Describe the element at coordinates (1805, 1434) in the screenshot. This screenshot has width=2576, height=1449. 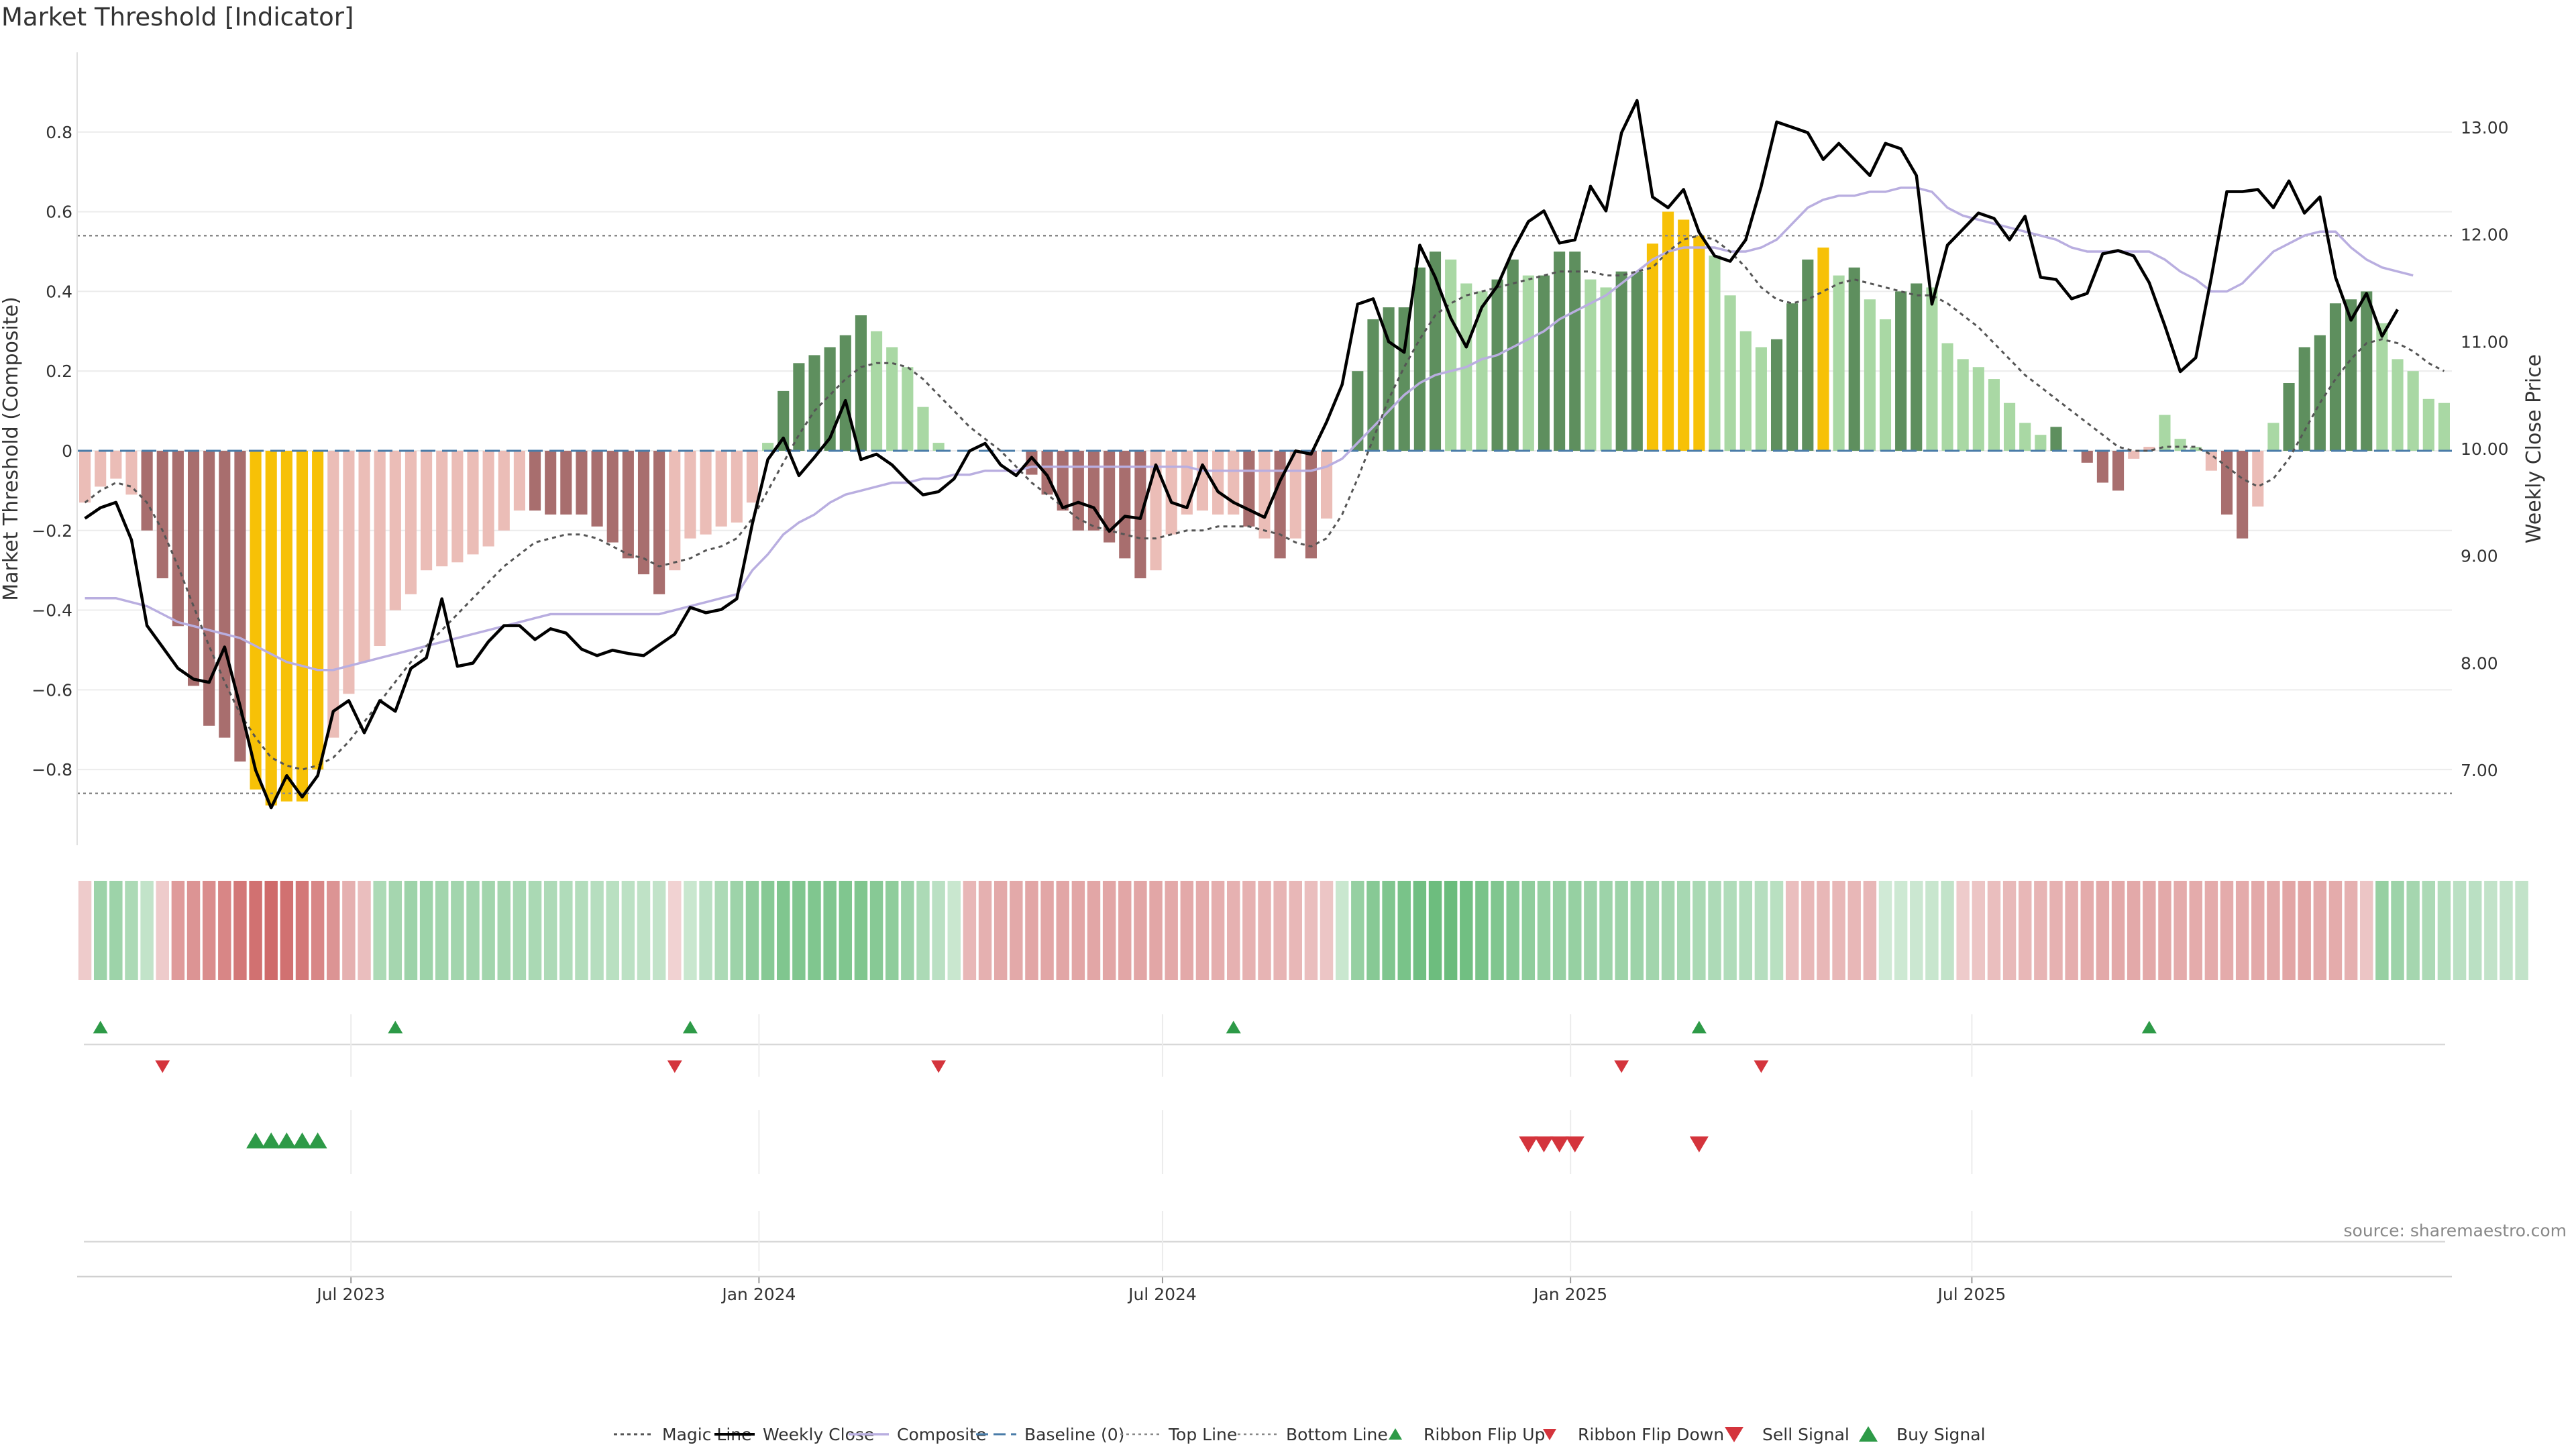
I see `legend-label: Sell Signal` at that location.